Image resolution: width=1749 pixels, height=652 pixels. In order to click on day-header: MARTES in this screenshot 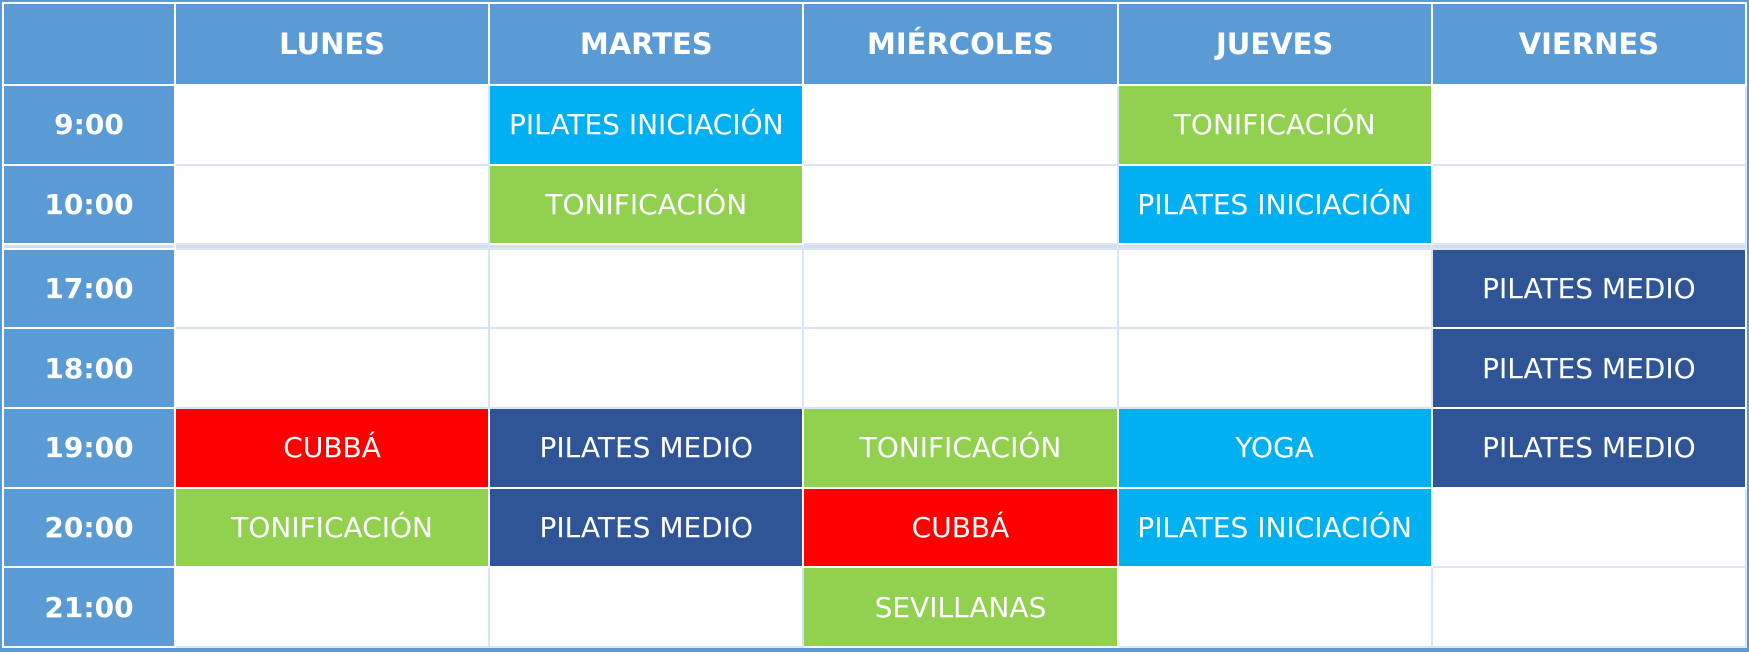, I will do `click(646, 44)`.